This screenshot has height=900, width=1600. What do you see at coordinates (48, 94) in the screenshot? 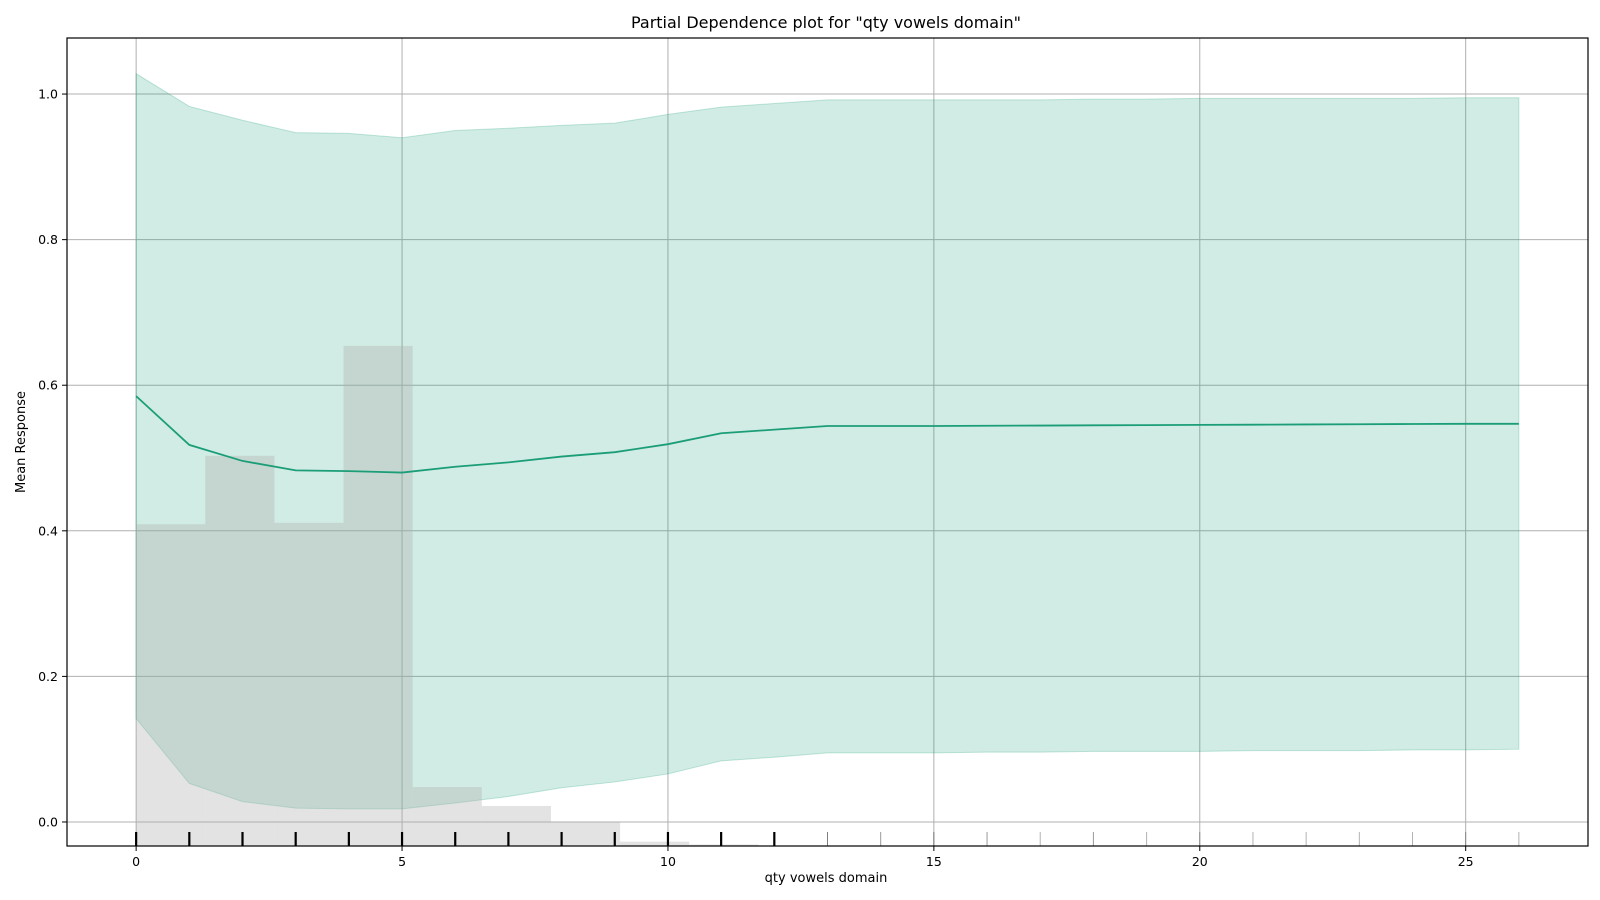
I see `y-tick-label-5: 1.0` at bounding box center [48, 94].